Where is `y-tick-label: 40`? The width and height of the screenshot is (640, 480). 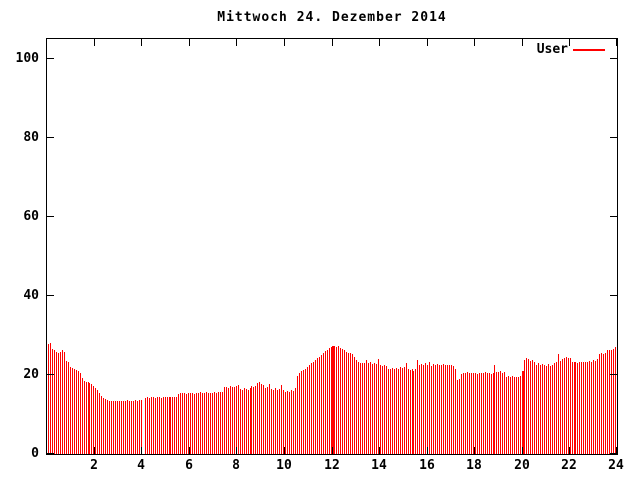 y-tick-label: 40 is located at coordinates (31, 295).